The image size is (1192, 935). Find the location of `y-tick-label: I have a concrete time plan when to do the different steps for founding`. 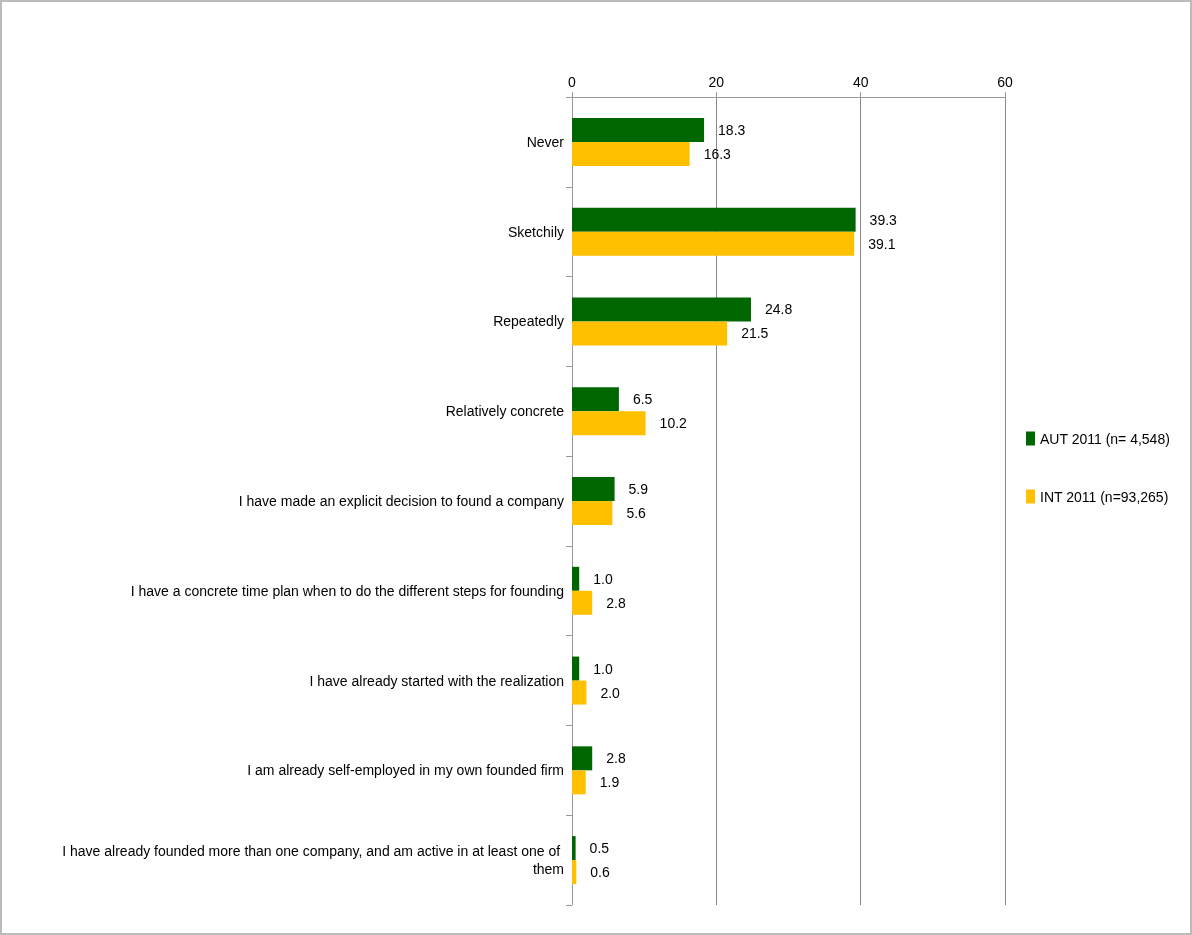

y-tick-label: I have a concrete time plan when to do the different steps for founding is located at coordinates (347, 590).